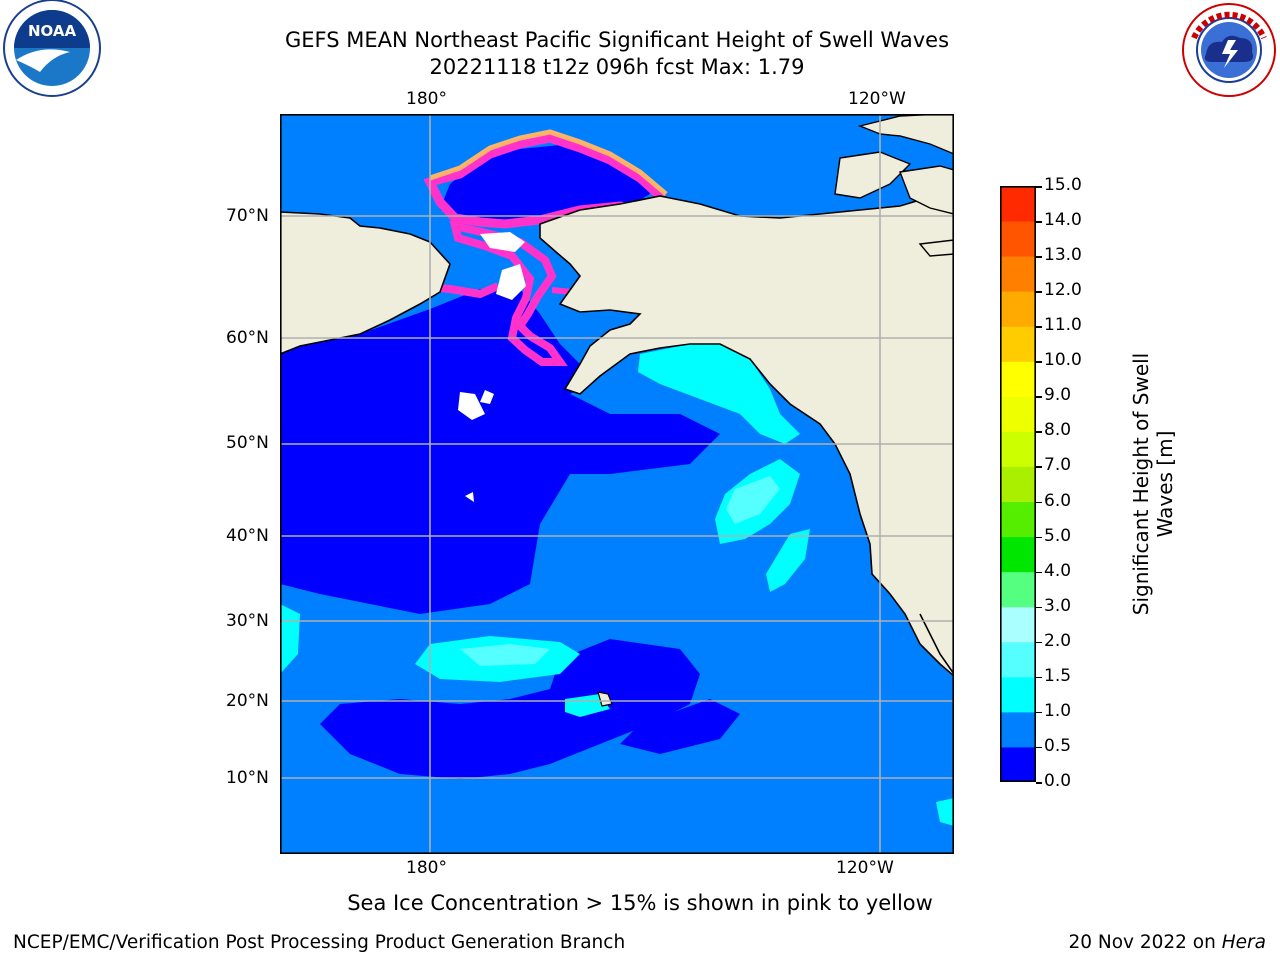 The height and width of the screenshot is (960, 1280). I want to click on colorbar-tick-label: 1.5, so click(1058, 675).